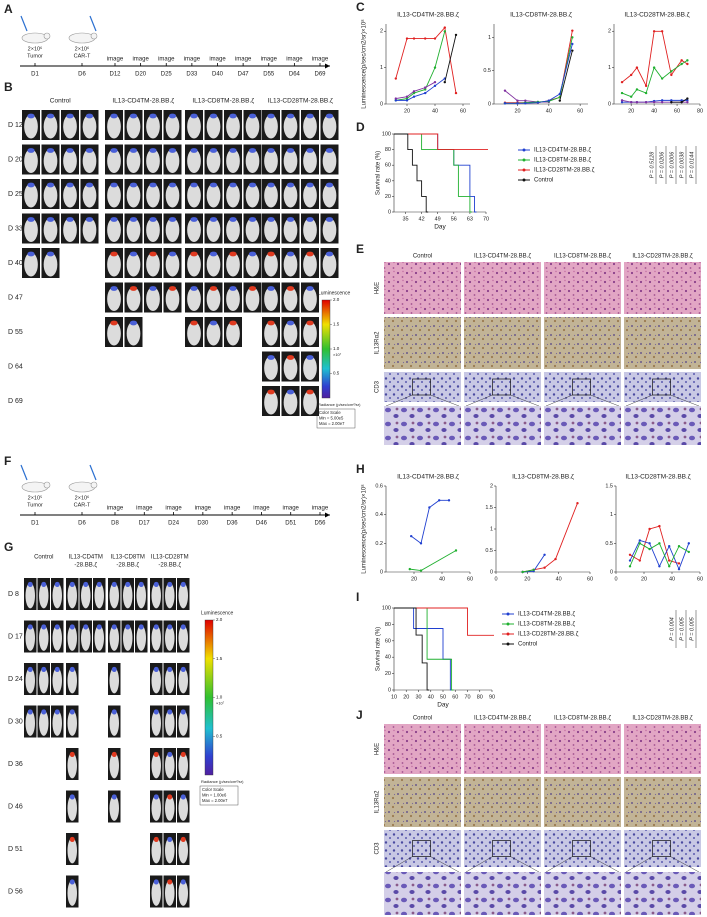  Describe the element at coordinates (141, 75) in the screenshot. I see `day-label: D20` at that location.